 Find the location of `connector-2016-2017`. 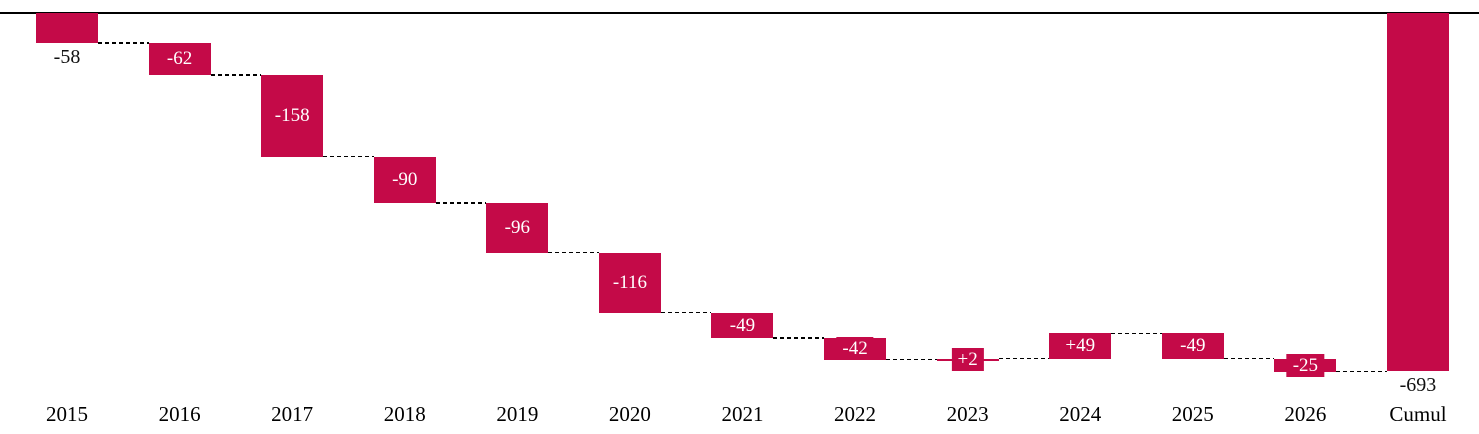

connector-2016-2017 is located at coordinates (236, 75).